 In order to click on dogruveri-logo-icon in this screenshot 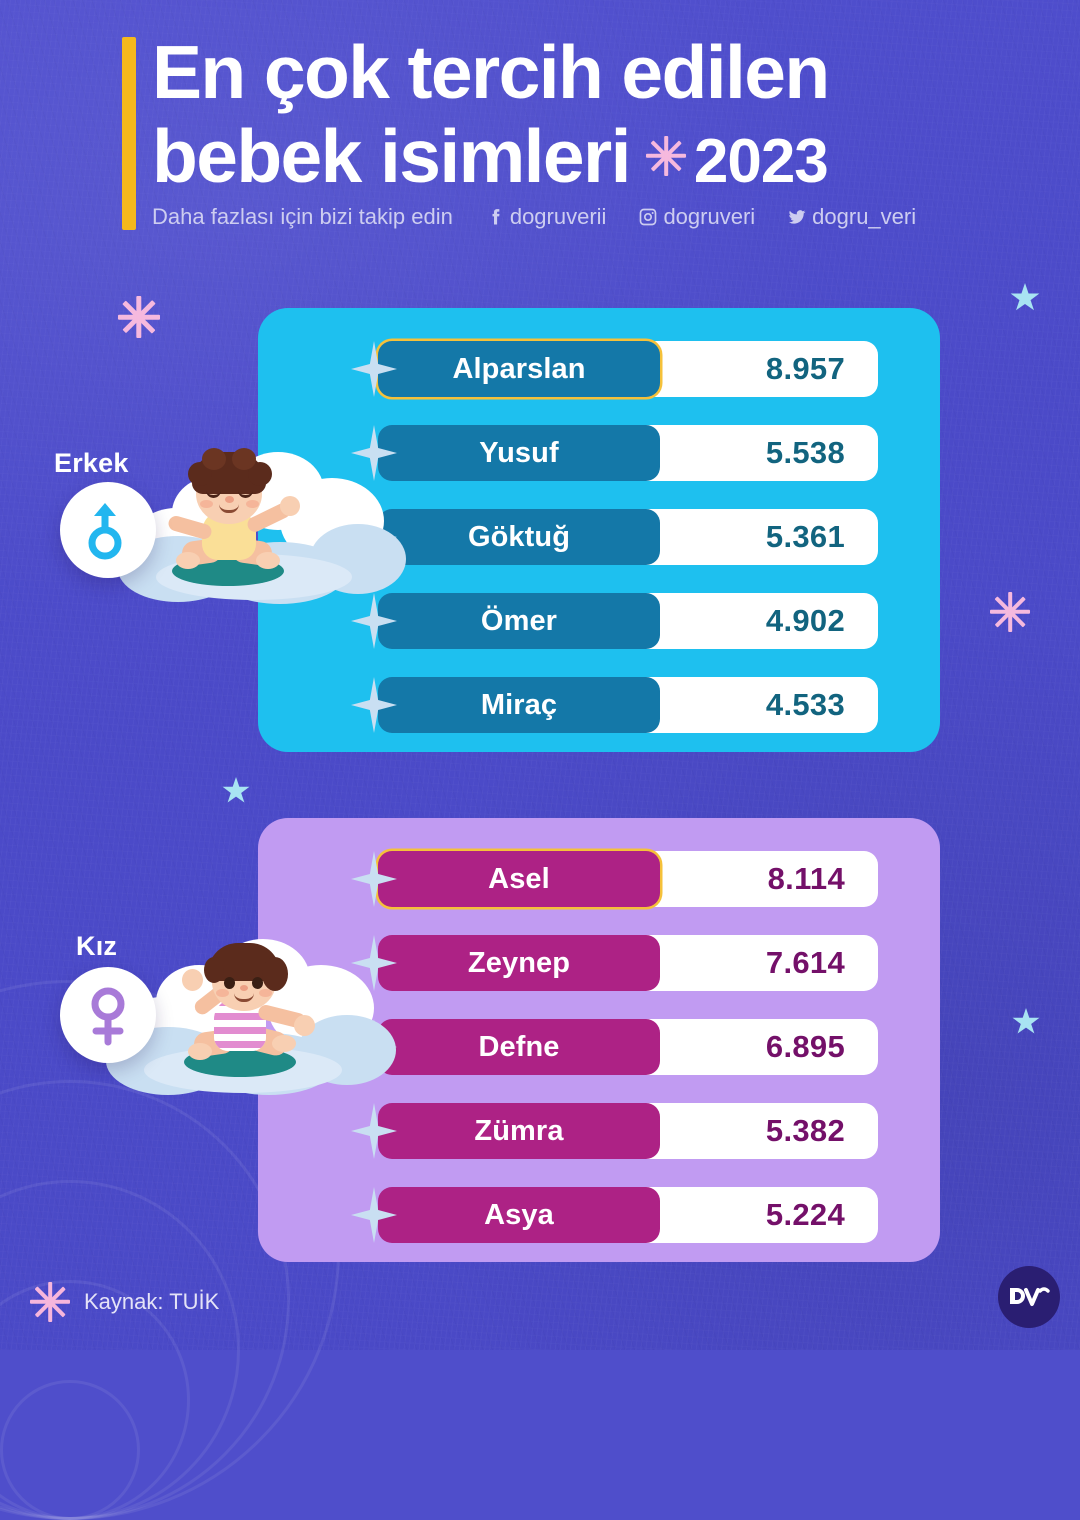, I will do `click(1029, 1297)`.